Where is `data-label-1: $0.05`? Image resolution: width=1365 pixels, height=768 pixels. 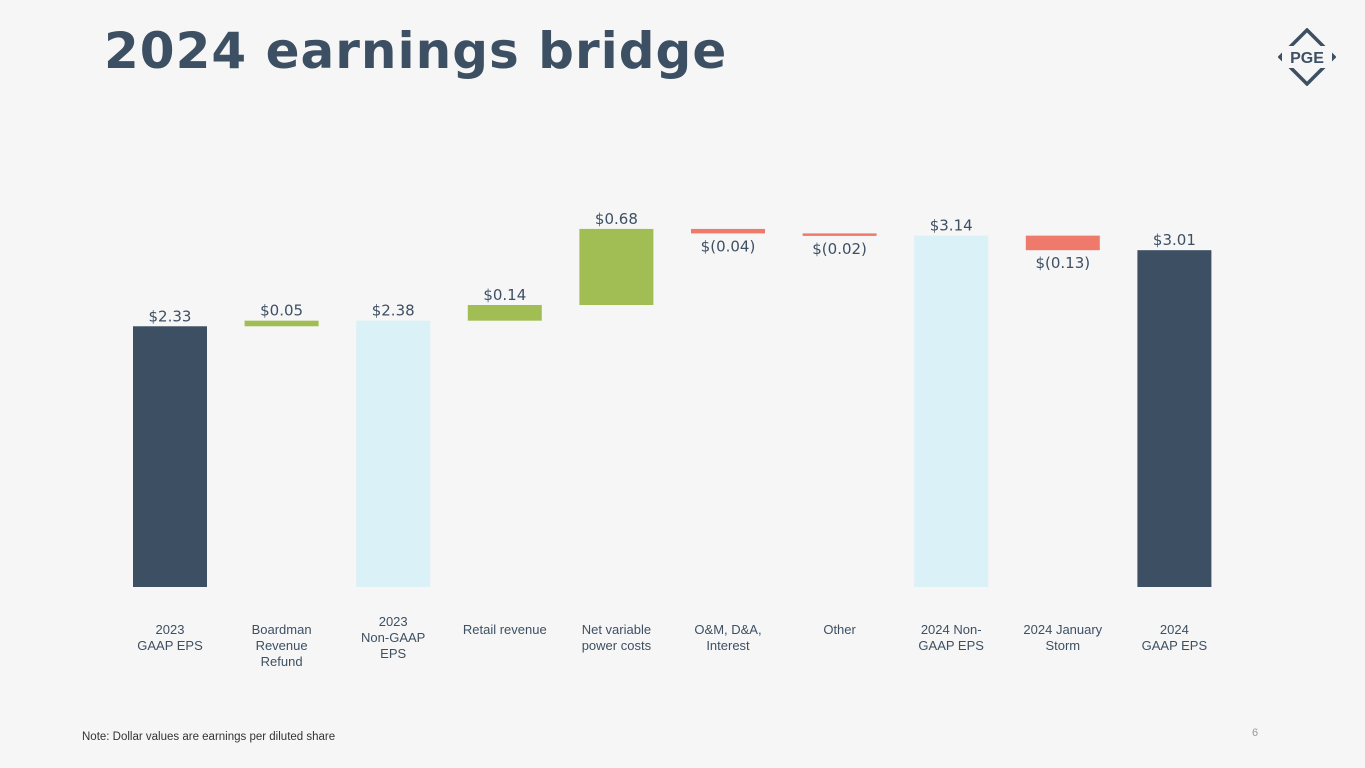
data-label-1: $0.05 is located at coordinates (281, 311).